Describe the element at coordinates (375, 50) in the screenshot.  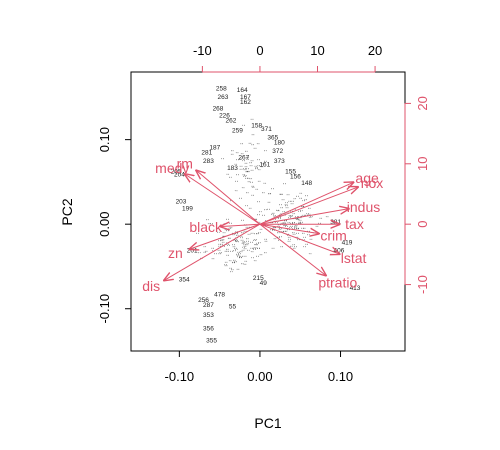
I see `top-tick-label: 20` at that location.